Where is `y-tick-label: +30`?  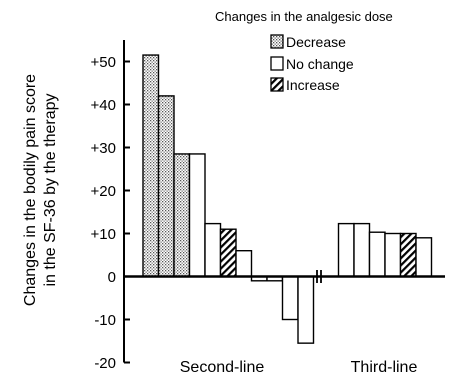 y-tick-label: +30 is located at coordinates (103, 148).